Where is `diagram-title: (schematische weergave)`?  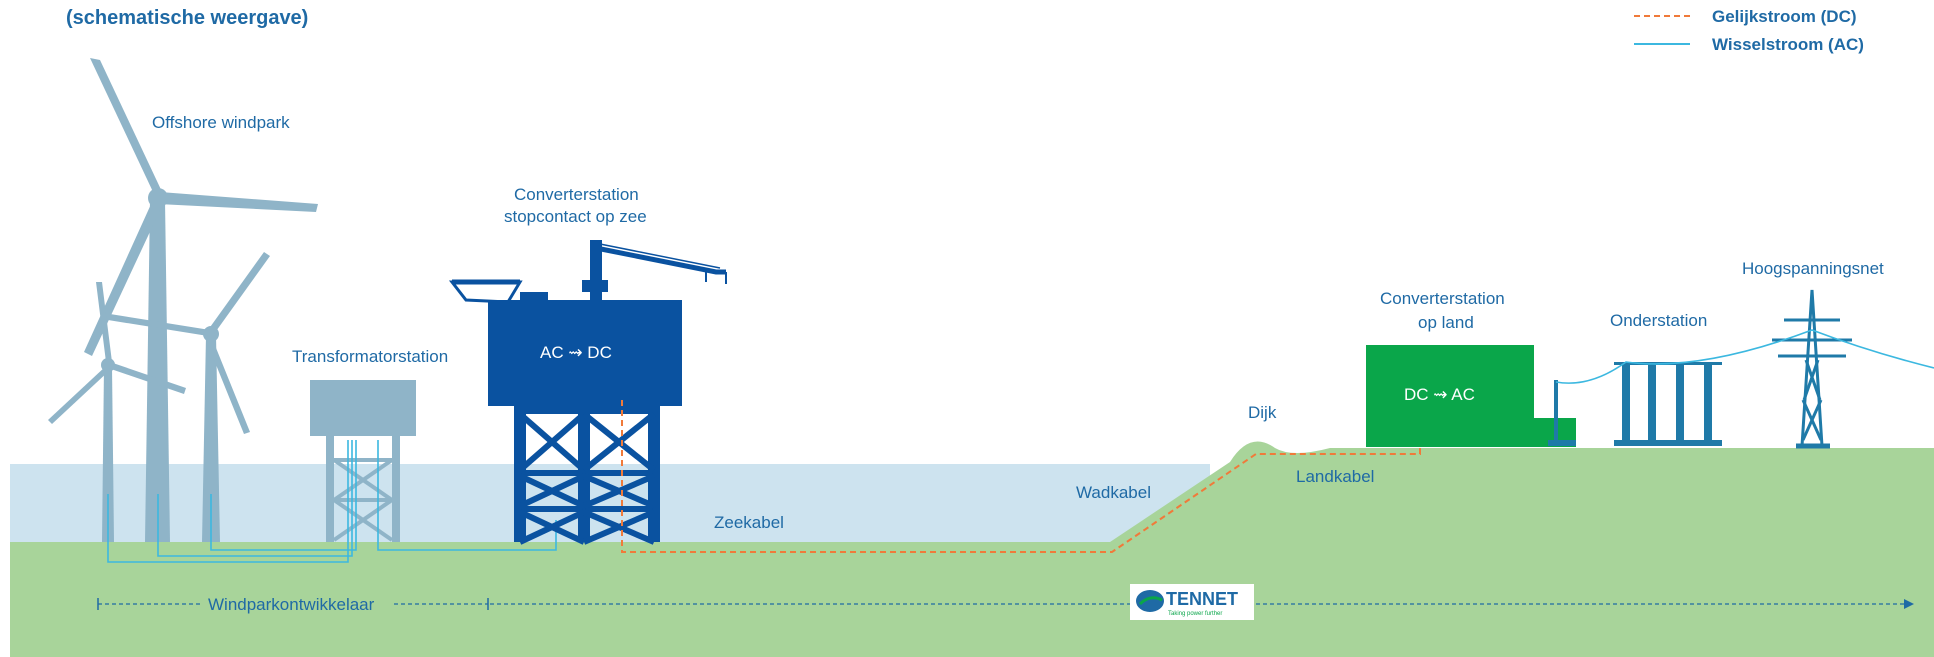
diagram-title: (schematische weergave) is located at coordinates (187, 18).